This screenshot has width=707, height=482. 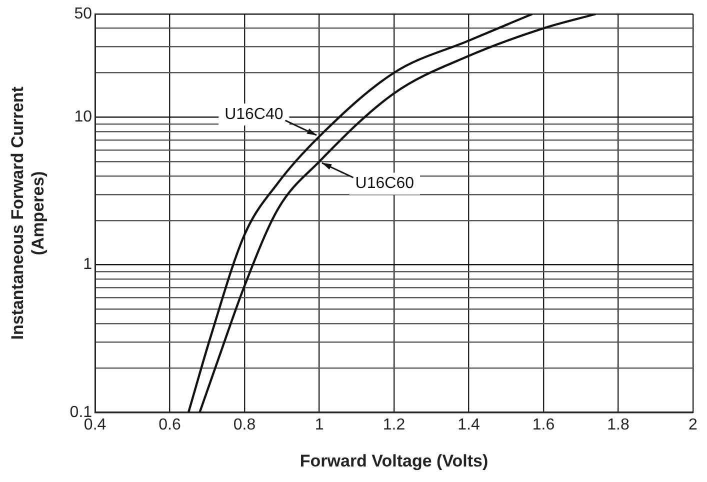 I want to click on x-tick-label: 0.8, so click(x=244, y=425).